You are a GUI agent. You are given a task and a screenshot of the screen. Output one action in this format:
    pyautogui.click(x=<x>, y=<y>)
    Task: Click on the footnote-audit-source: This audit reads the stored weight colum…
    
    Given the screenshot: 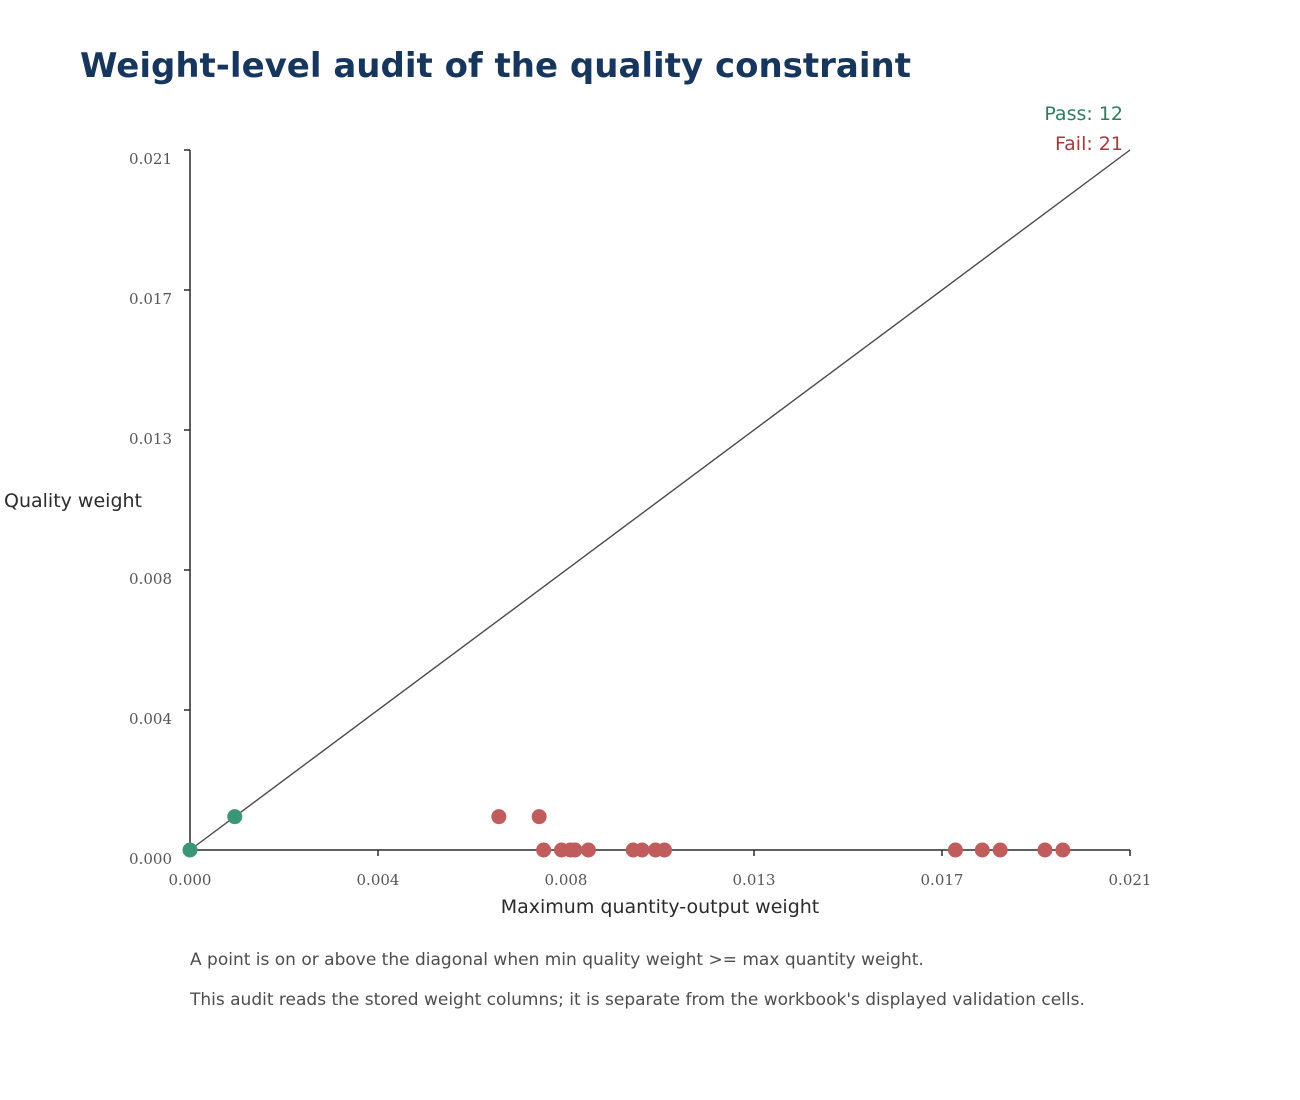 What is the action you would take?
    pyautogui.click(x=637, y=1000)
    